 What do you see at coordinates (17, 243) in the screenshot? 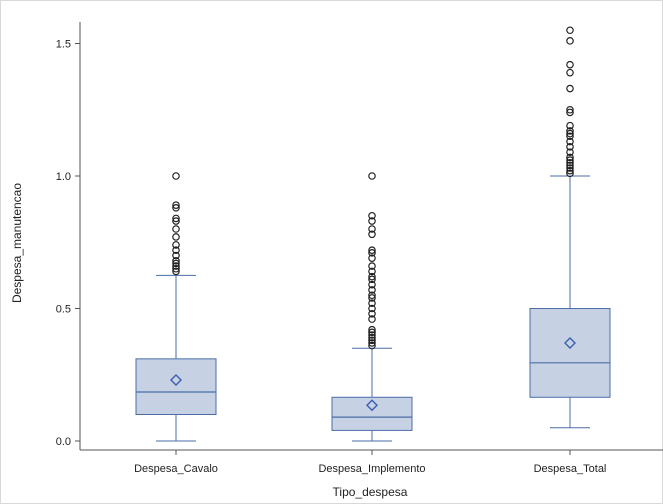
I see `y-axis-title: Despesa_manutencao` at bounding box center [17, 243].